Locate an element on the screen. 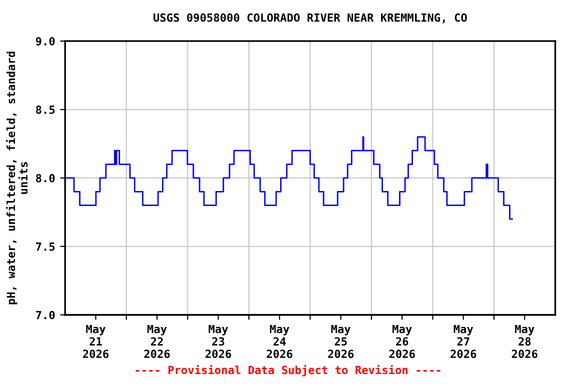 This screenshot has height=384, width=576. x-tick-label: May 23 2026 is located at coordinates (219, 341).